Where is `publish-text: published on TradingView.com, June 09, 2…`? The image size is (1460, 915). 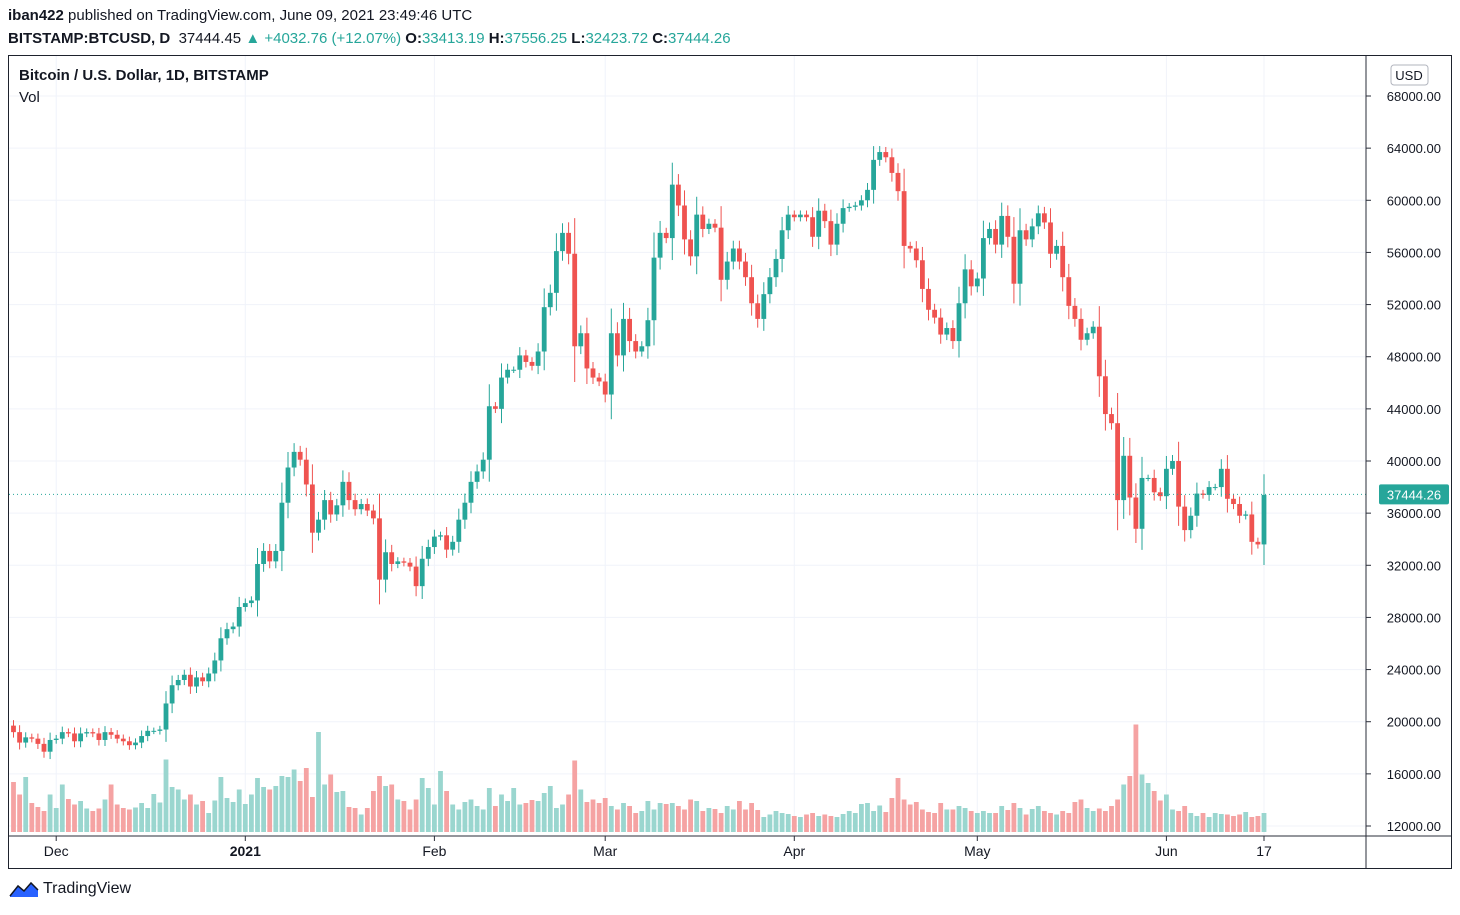
publish-text: published on TradingView.com, June 09, 2… is located at coordinates (268, 15).